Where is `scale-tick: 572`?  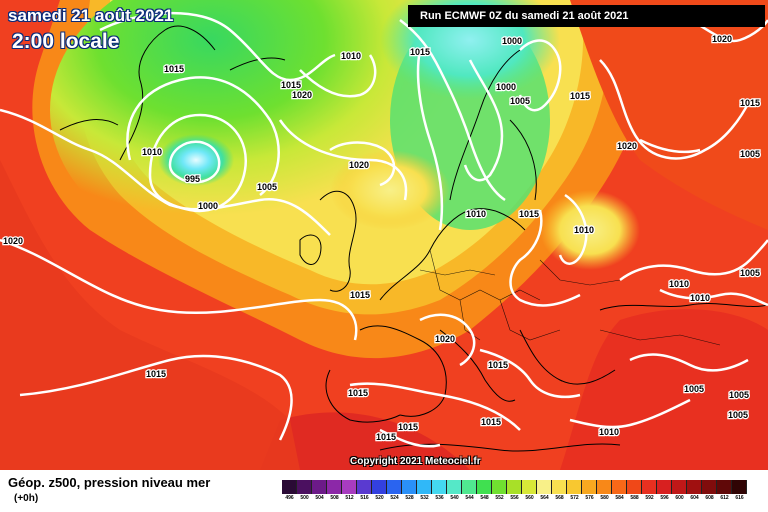 scale-tick: 572 is located at coordinates (574, 498).